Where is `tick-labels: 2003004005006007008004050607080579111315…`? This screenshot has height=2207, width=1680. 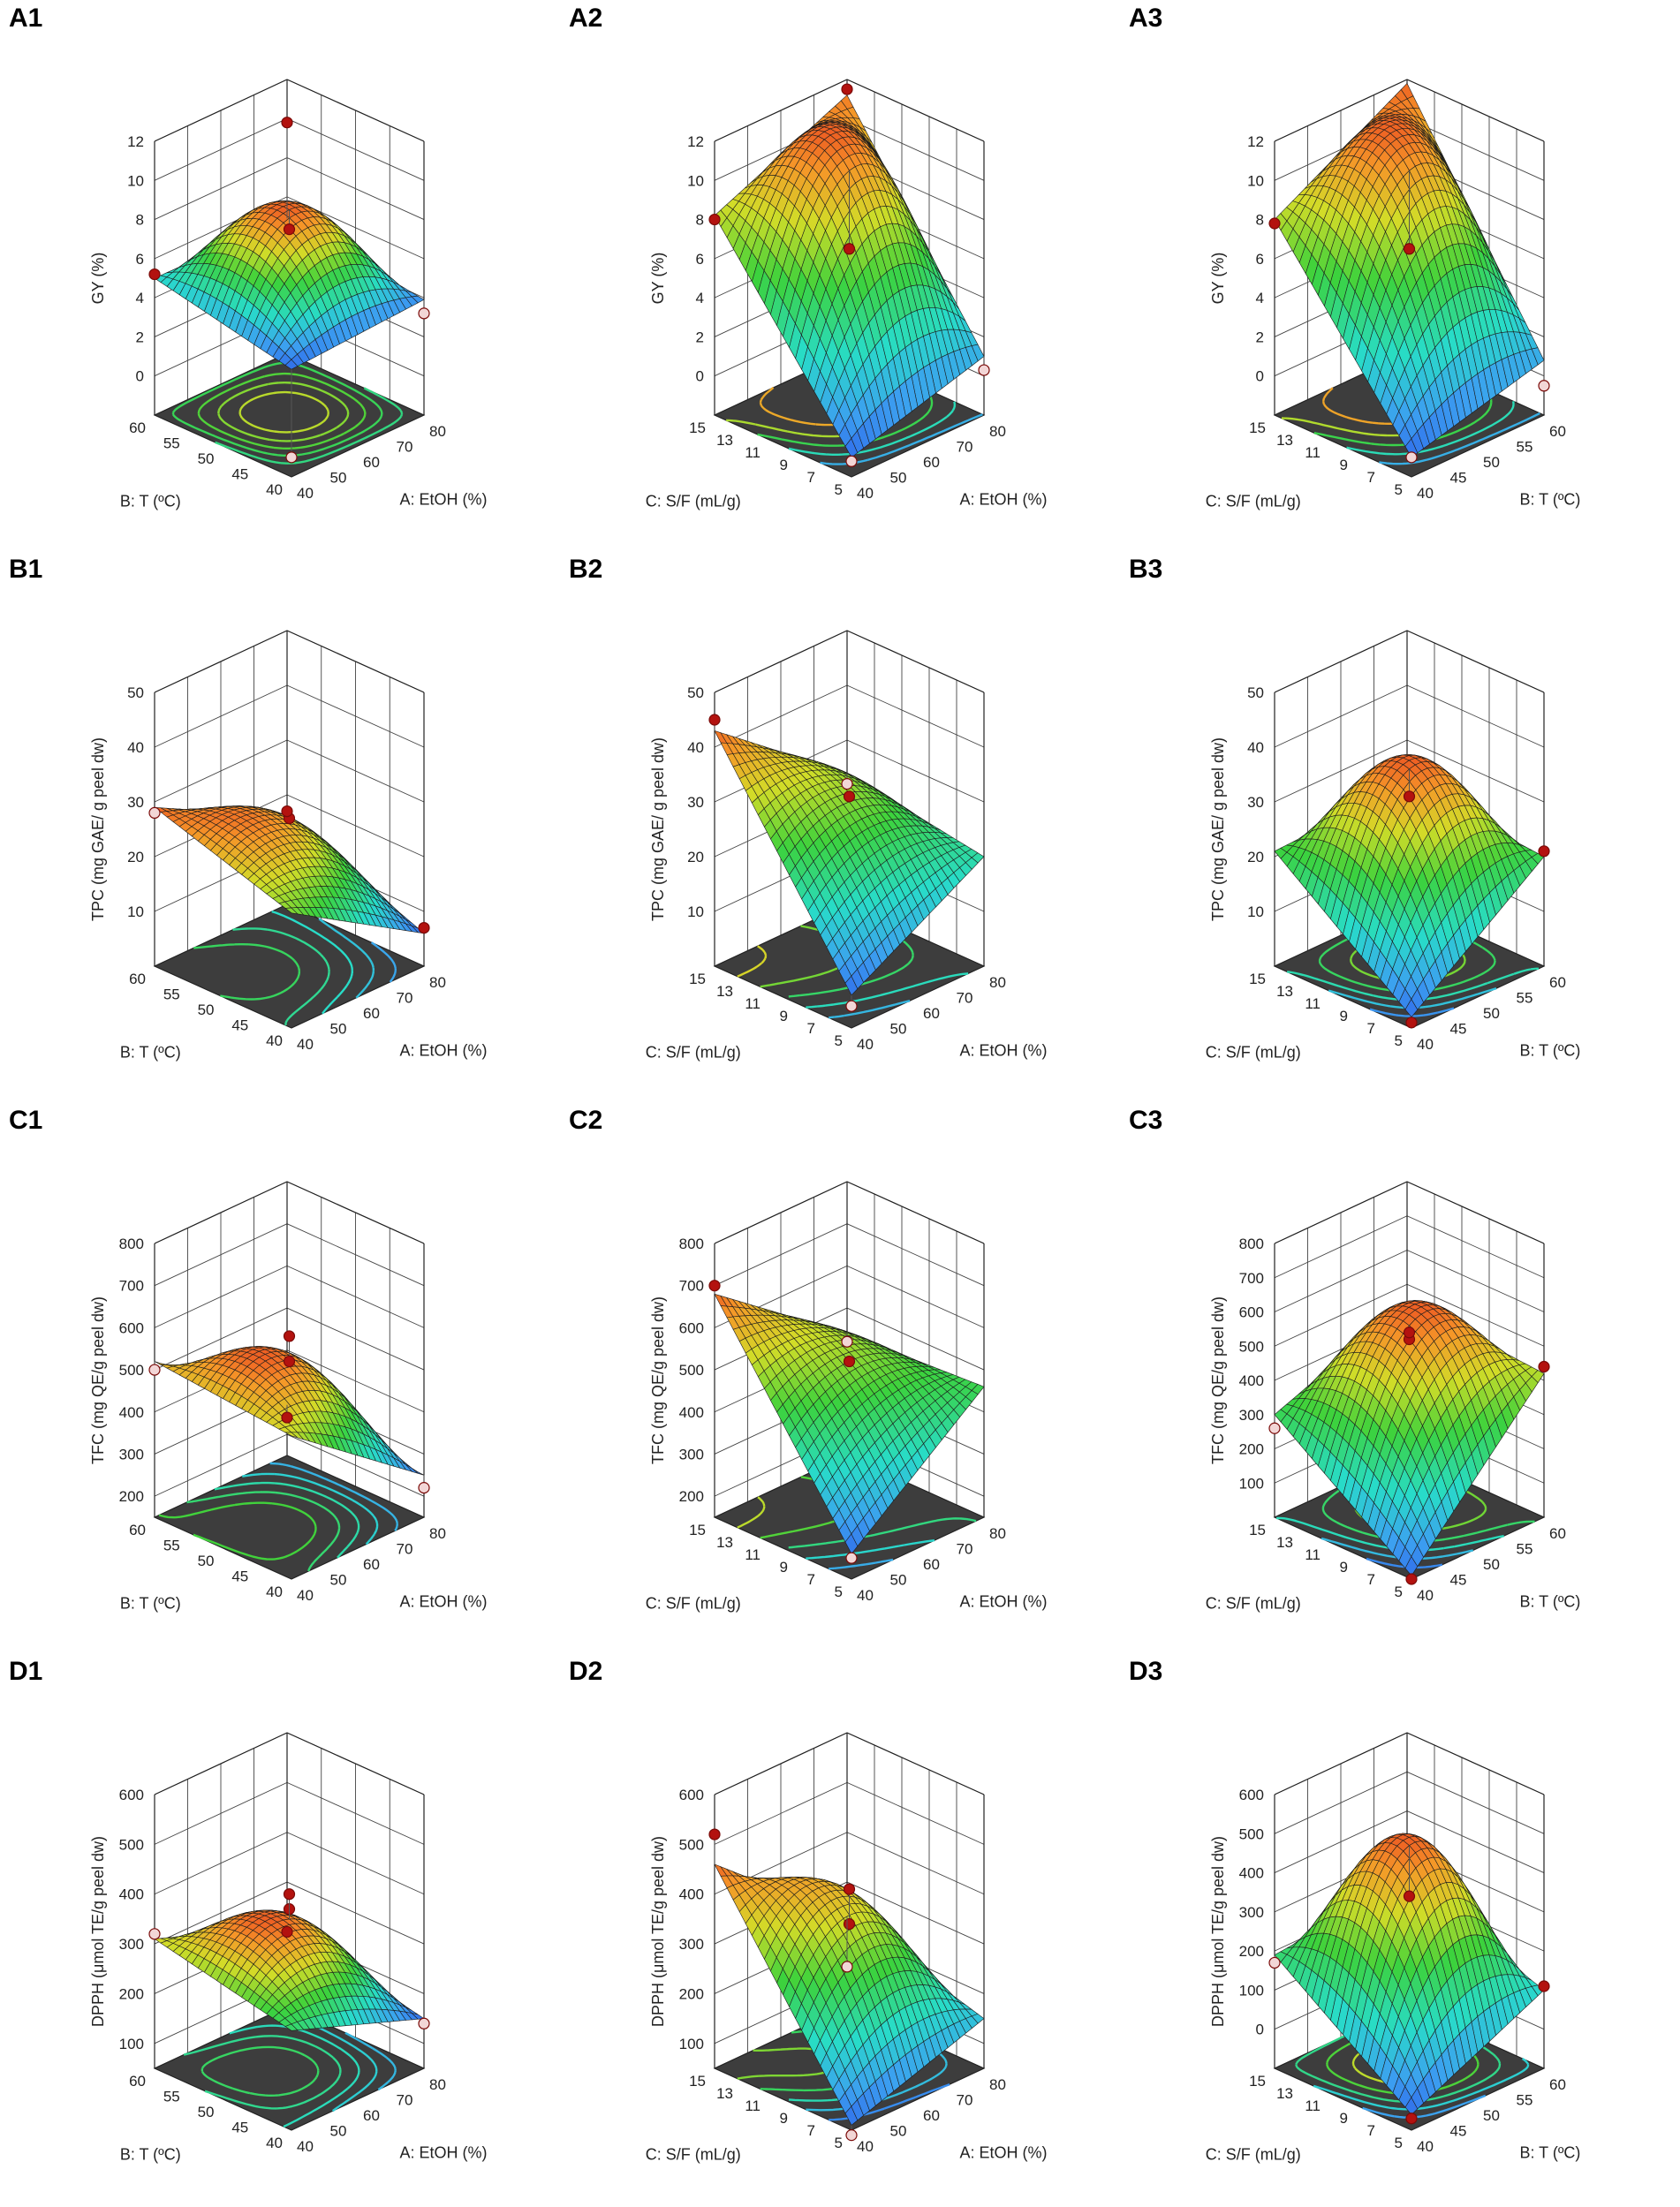 tick-labels: 2003004005006007008004050607080579111315… is located at coordinates (847, 1425).